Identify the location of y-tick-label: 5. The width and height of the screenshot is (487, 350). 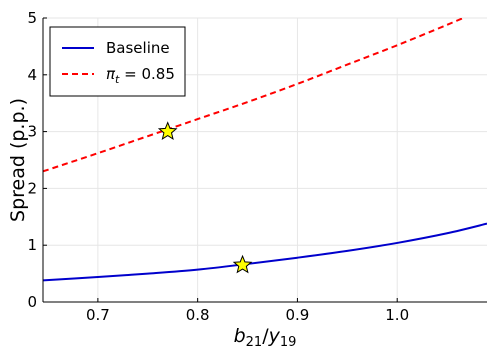
(32, 18).